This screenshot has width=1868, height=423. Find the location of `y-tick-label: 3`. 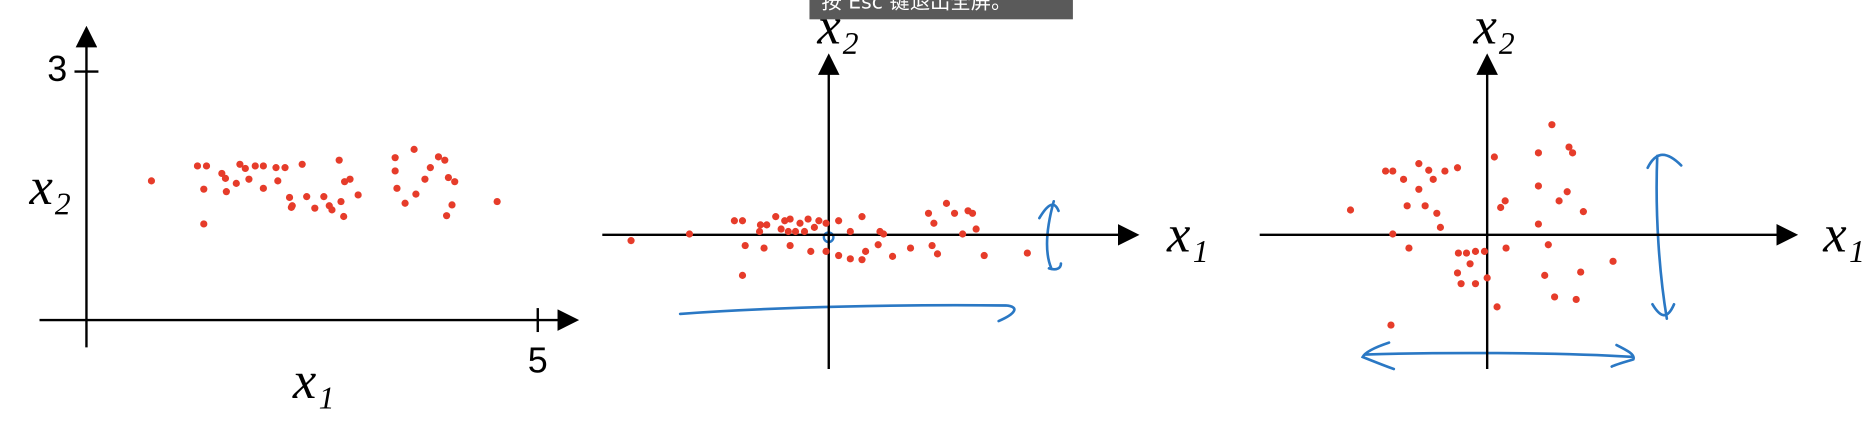

y-tick-label: 3 is located at coordinates (57, 68).